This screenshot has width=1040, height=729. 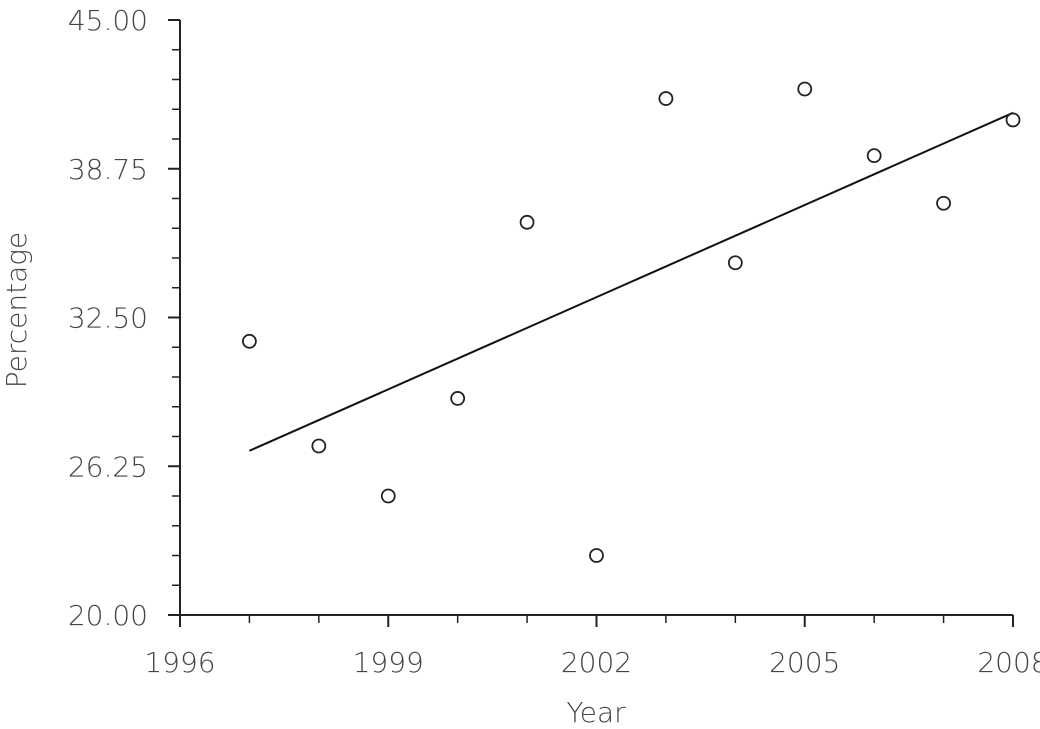 What do you see at coordinates (108, 20) in the screenshot?
I see `y-tick-label: 45.00` at bounding box center [108, 20].